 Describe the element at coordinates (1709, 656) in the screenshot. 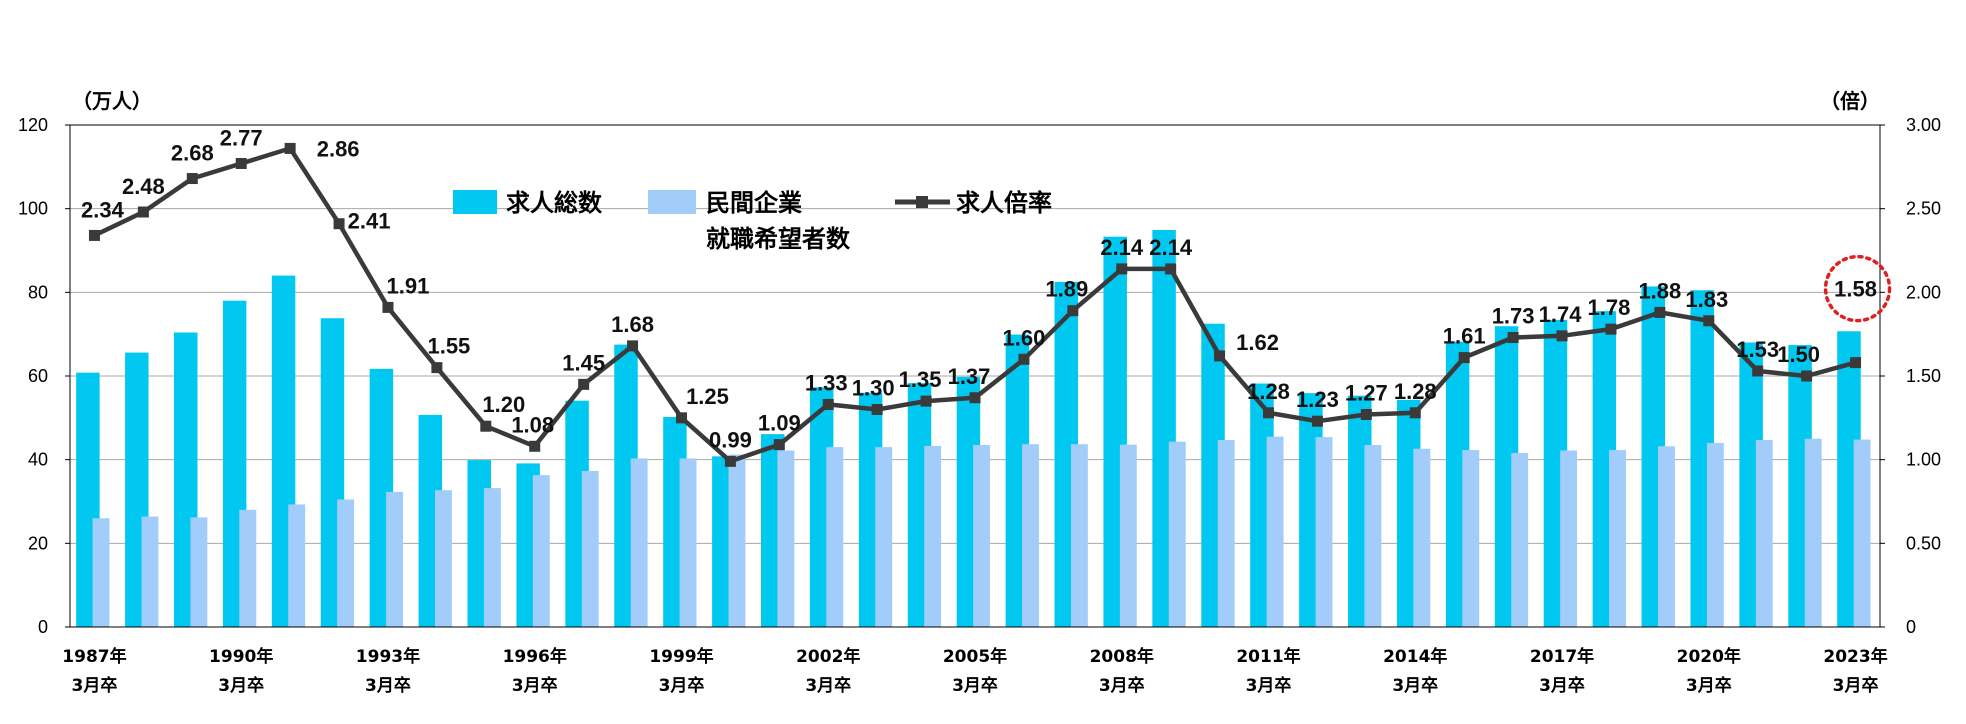

I see `x-tick-label-year: 2020年` at that location.